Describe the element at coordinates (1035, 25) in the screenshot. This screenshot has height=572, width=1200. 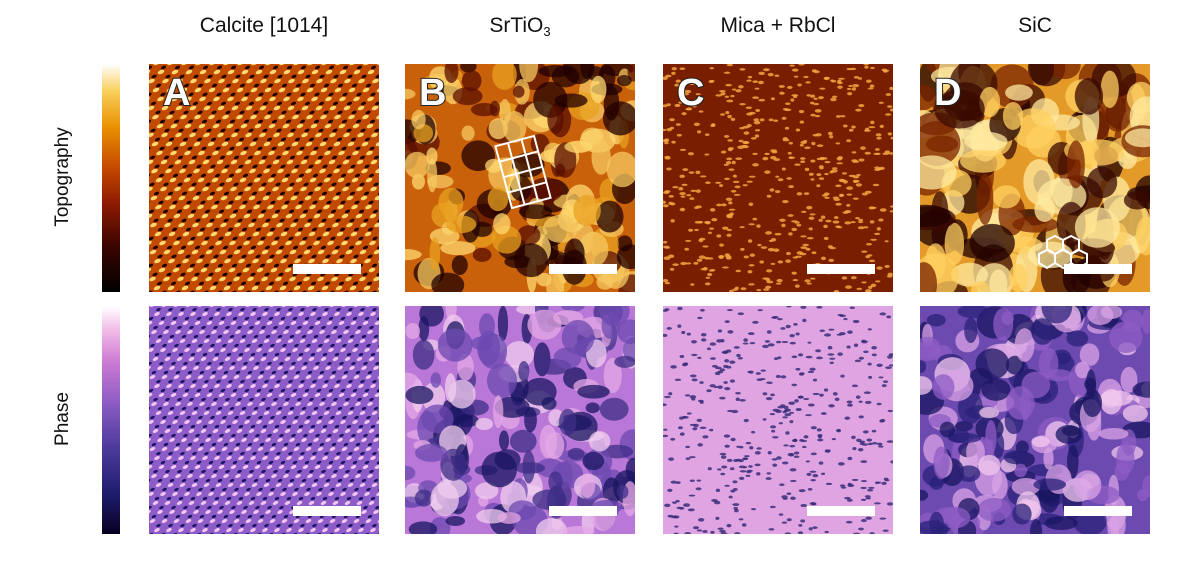
I see `column-title-sic: SiC` at that location.